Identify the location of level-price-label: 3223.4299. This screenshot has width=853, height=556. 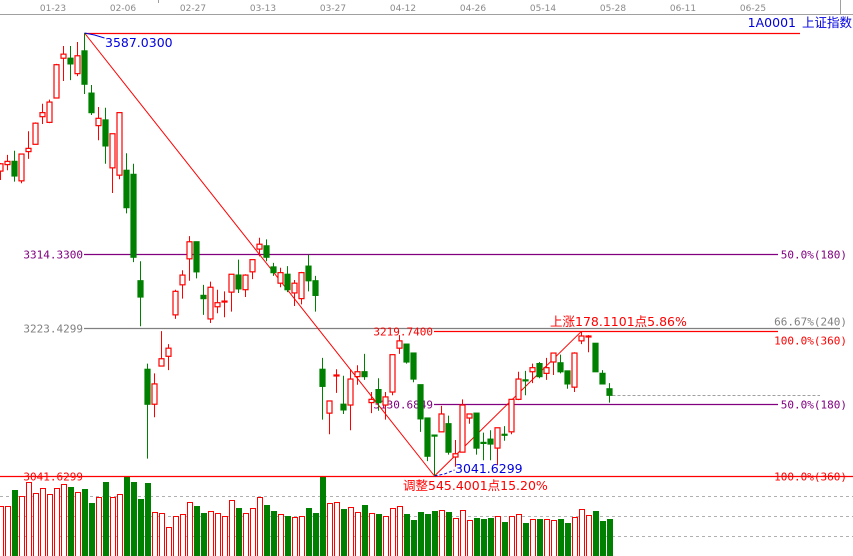
(53, 329).